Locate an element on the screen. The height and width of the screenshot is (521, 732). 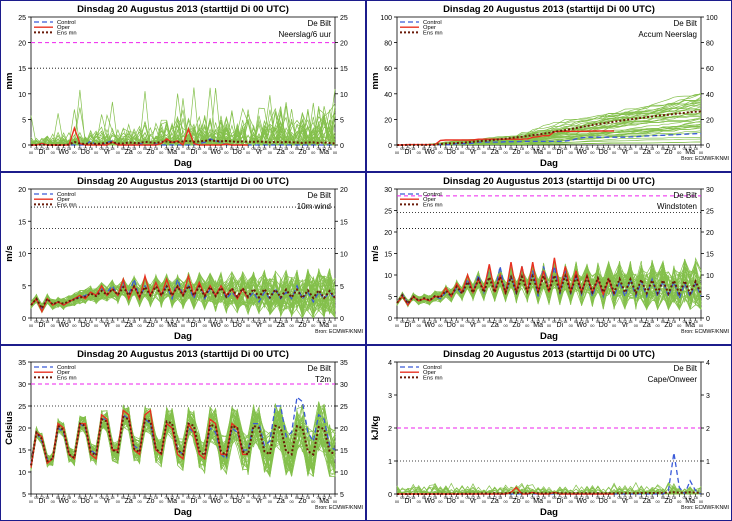
panel-title: T2m is located at coordinates (323, 379).